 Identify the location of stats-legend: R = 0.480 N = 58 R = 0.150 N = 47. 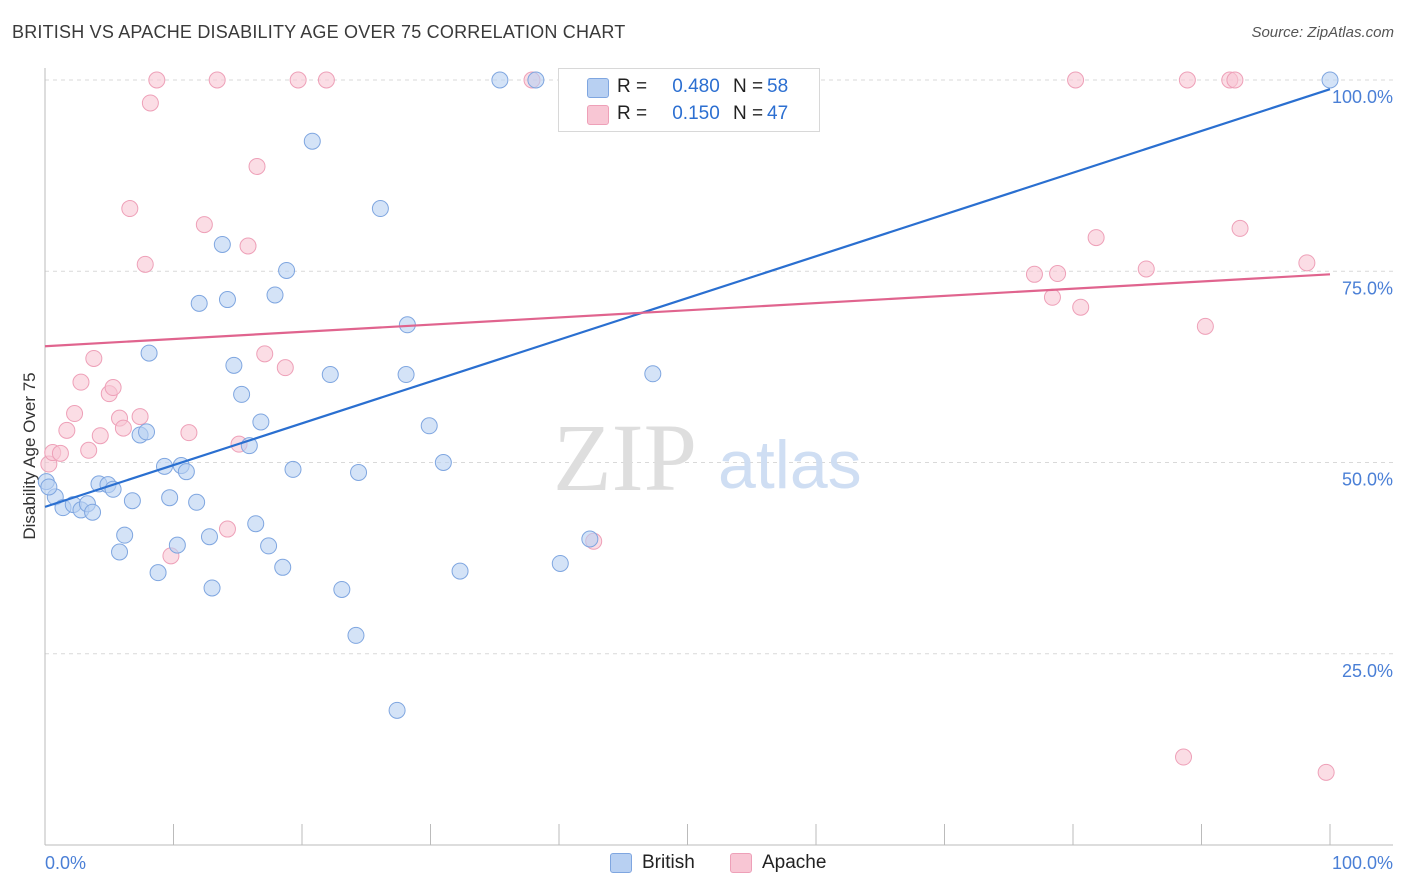
(689, 100).